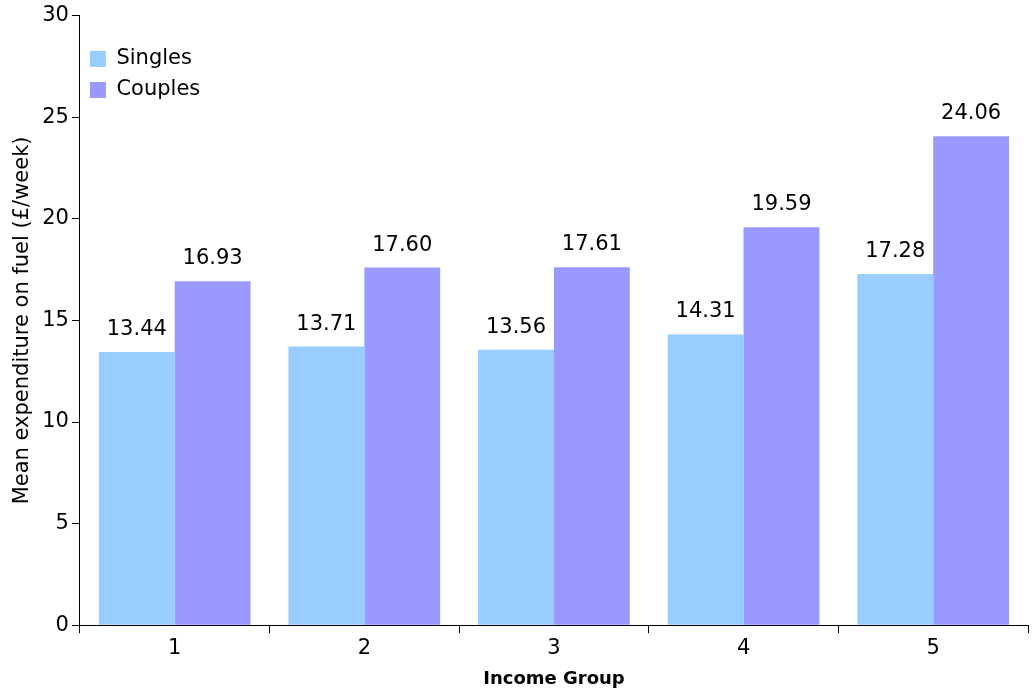 Image resolution: width=1032 pixels, height=698 pixels. I want to click on data-label: 17.60, so click(402, 243).